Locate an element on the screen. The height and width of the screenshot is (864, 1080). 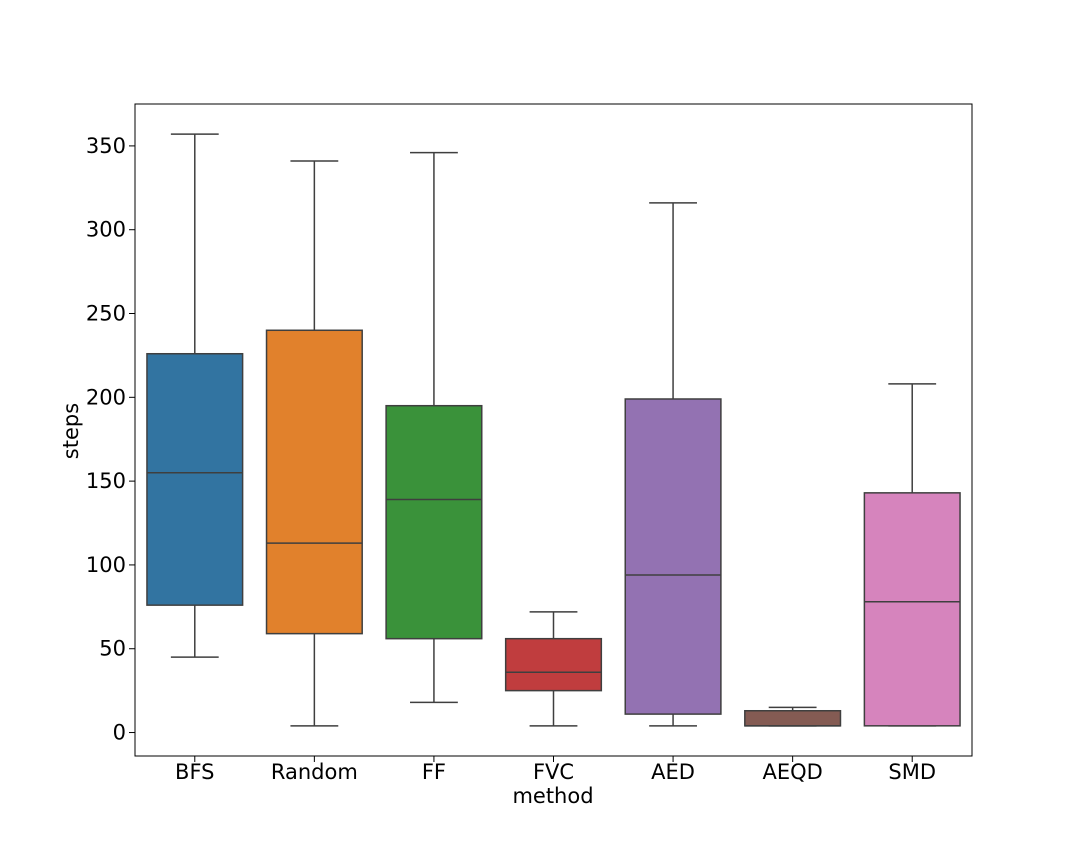
box-aed is located at coordinates (673, 464).